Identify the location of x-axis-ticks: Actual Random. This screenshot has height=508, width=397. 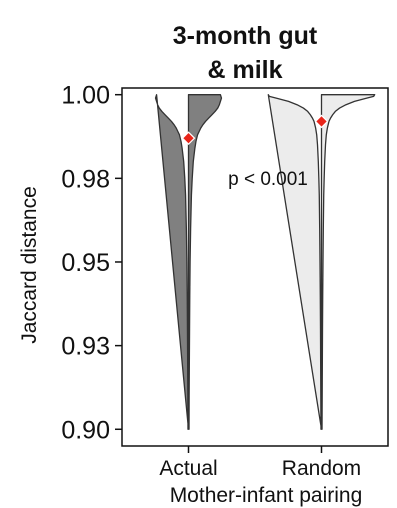
(260, 463).